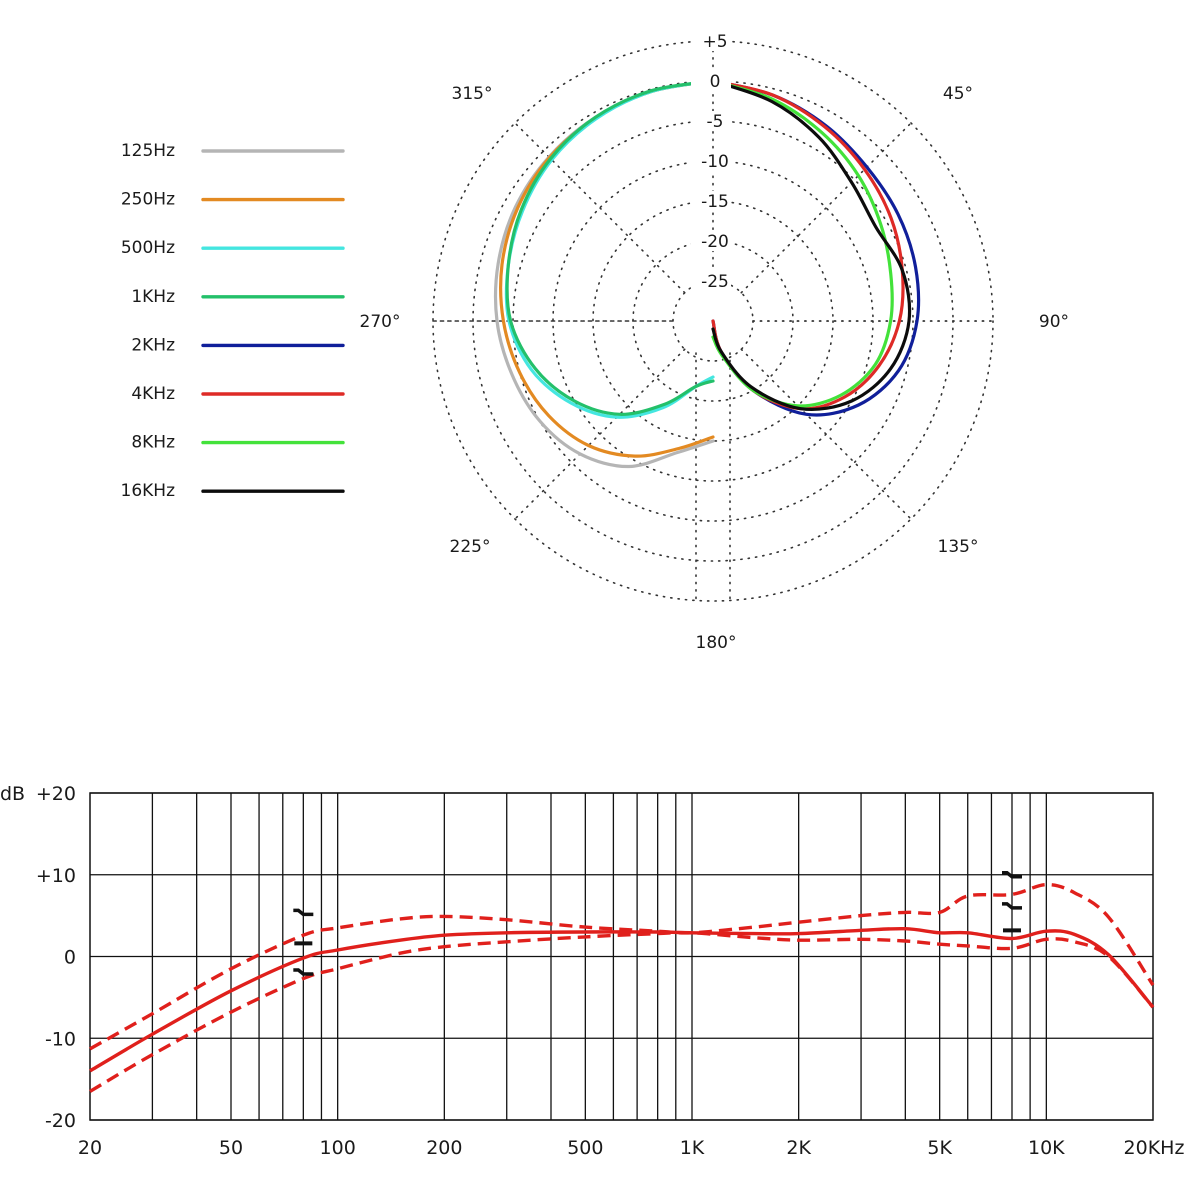 Image resolution: width=1190 pixels, height=1190 pixels. What do you see at coordinates (470, 547) in the screenshot?
I see `angle-label: 225°` at bounding box center [470, 547].